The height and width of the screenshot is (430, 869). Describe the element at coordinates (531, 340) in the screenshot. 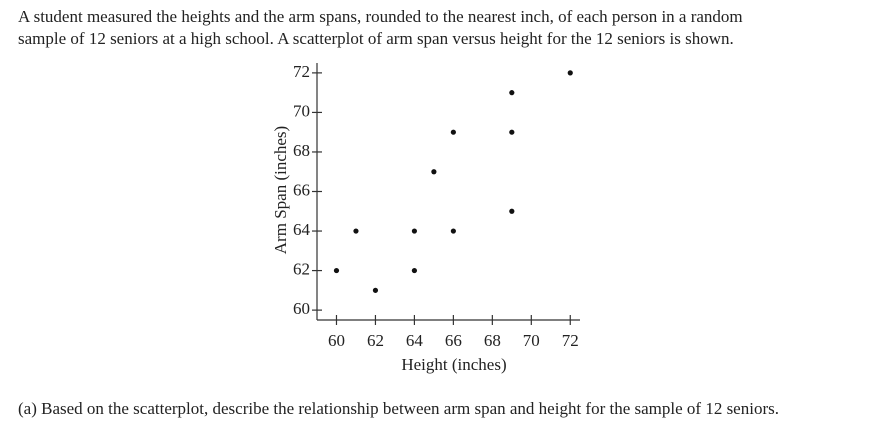

I see `x-tick-label: 70` at that location.